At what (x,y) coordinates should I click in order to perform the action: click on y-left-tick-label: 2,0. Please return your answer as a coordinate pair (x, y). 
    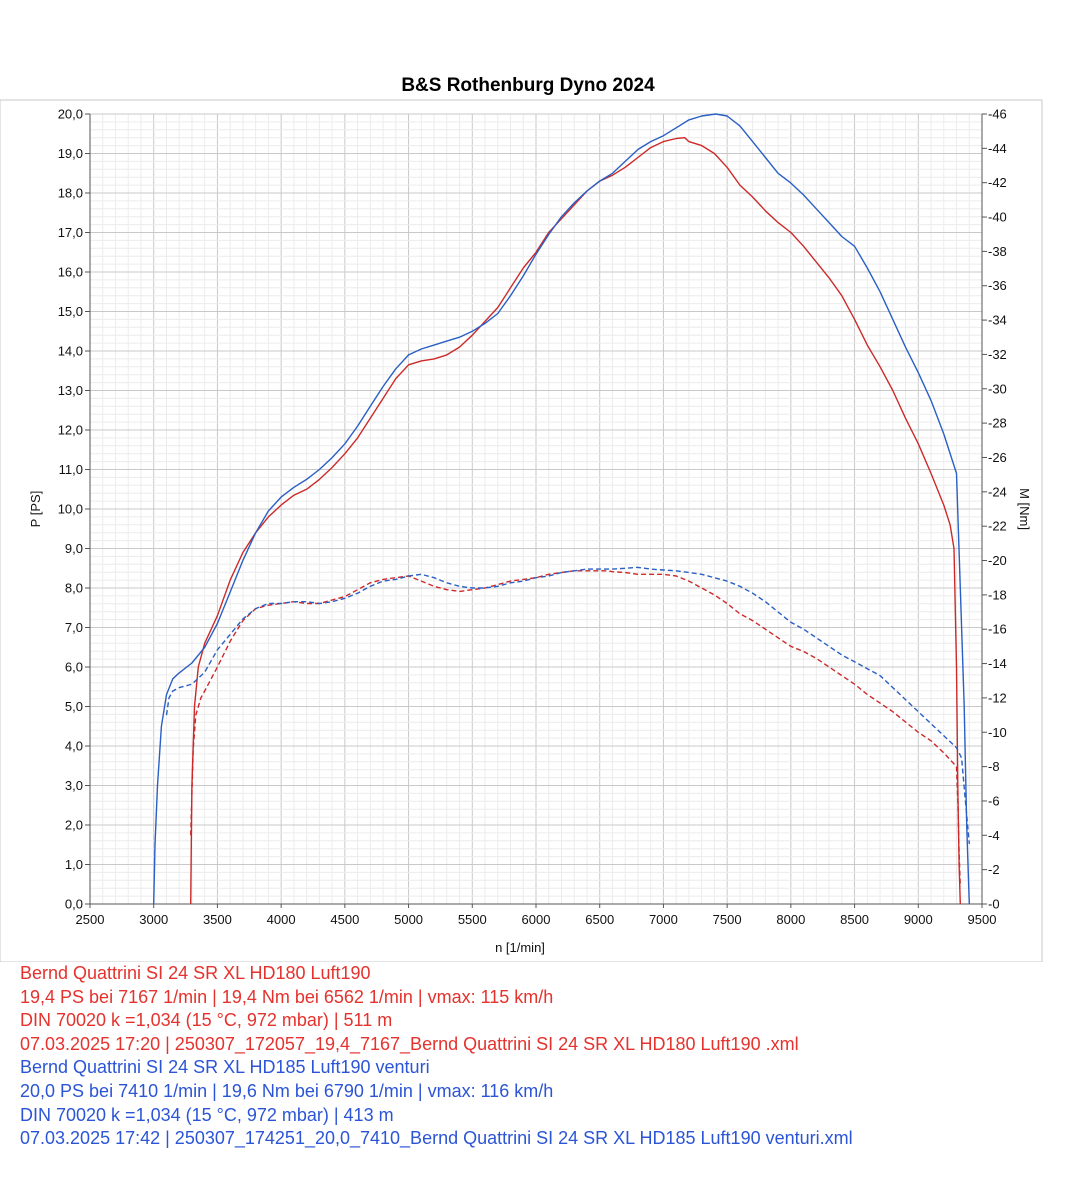
    Looking at the image, I should click on (74, 825).